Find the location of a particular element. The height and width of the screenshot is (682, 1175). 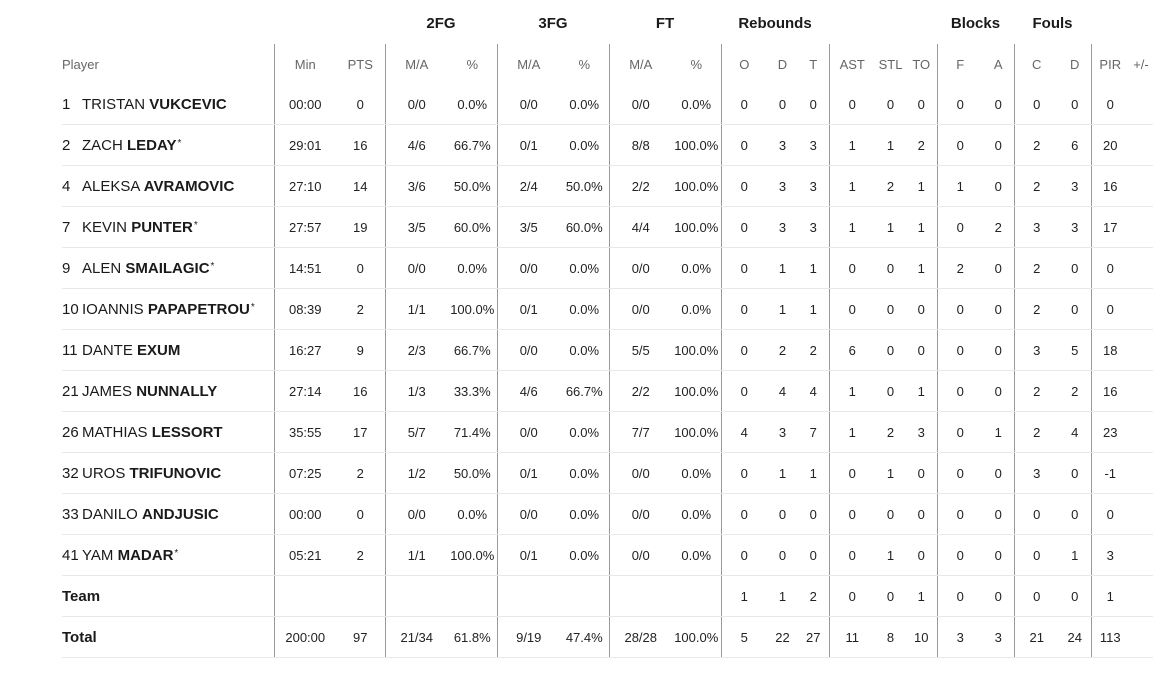

col-pts: PTS is located at coordinates (360, 64).